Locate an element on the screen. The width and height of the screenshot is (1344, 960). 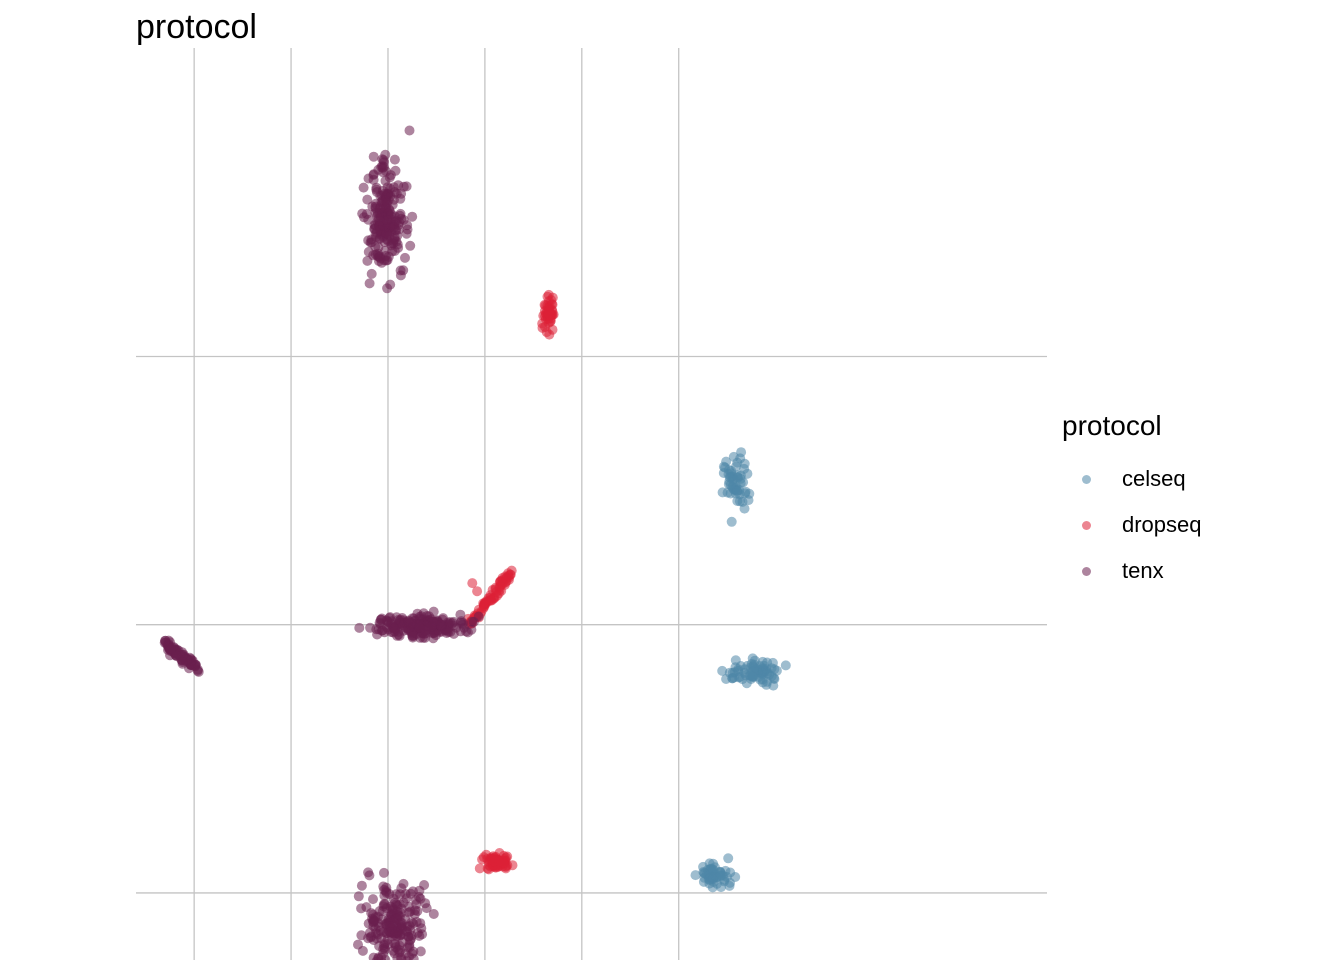
legend-label-tenx: tenx is located at coordinates (1143, 570).